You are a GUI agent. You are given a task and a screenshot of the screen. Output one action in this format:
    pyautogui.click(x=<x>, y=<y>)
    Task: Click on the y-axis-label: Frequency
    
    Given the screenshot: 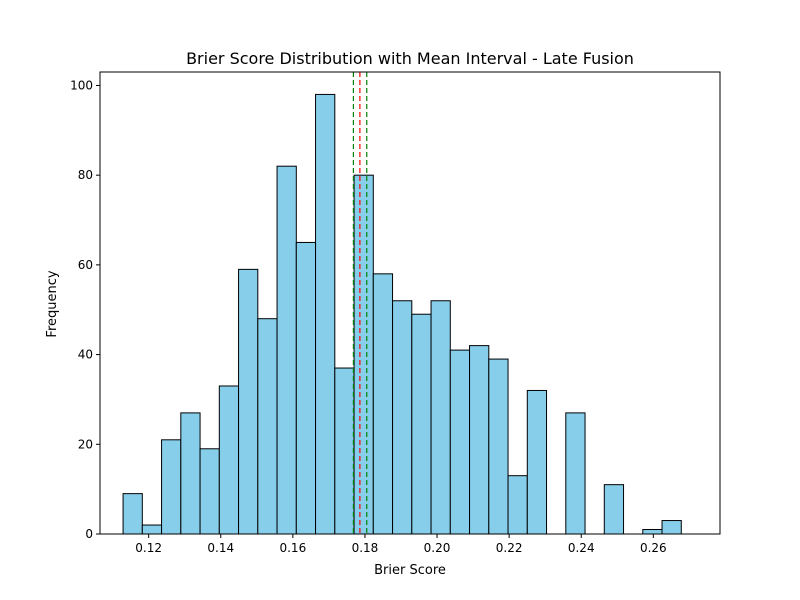 What is the action you would take?
    pyautogui.click(x=52, y=303)
    